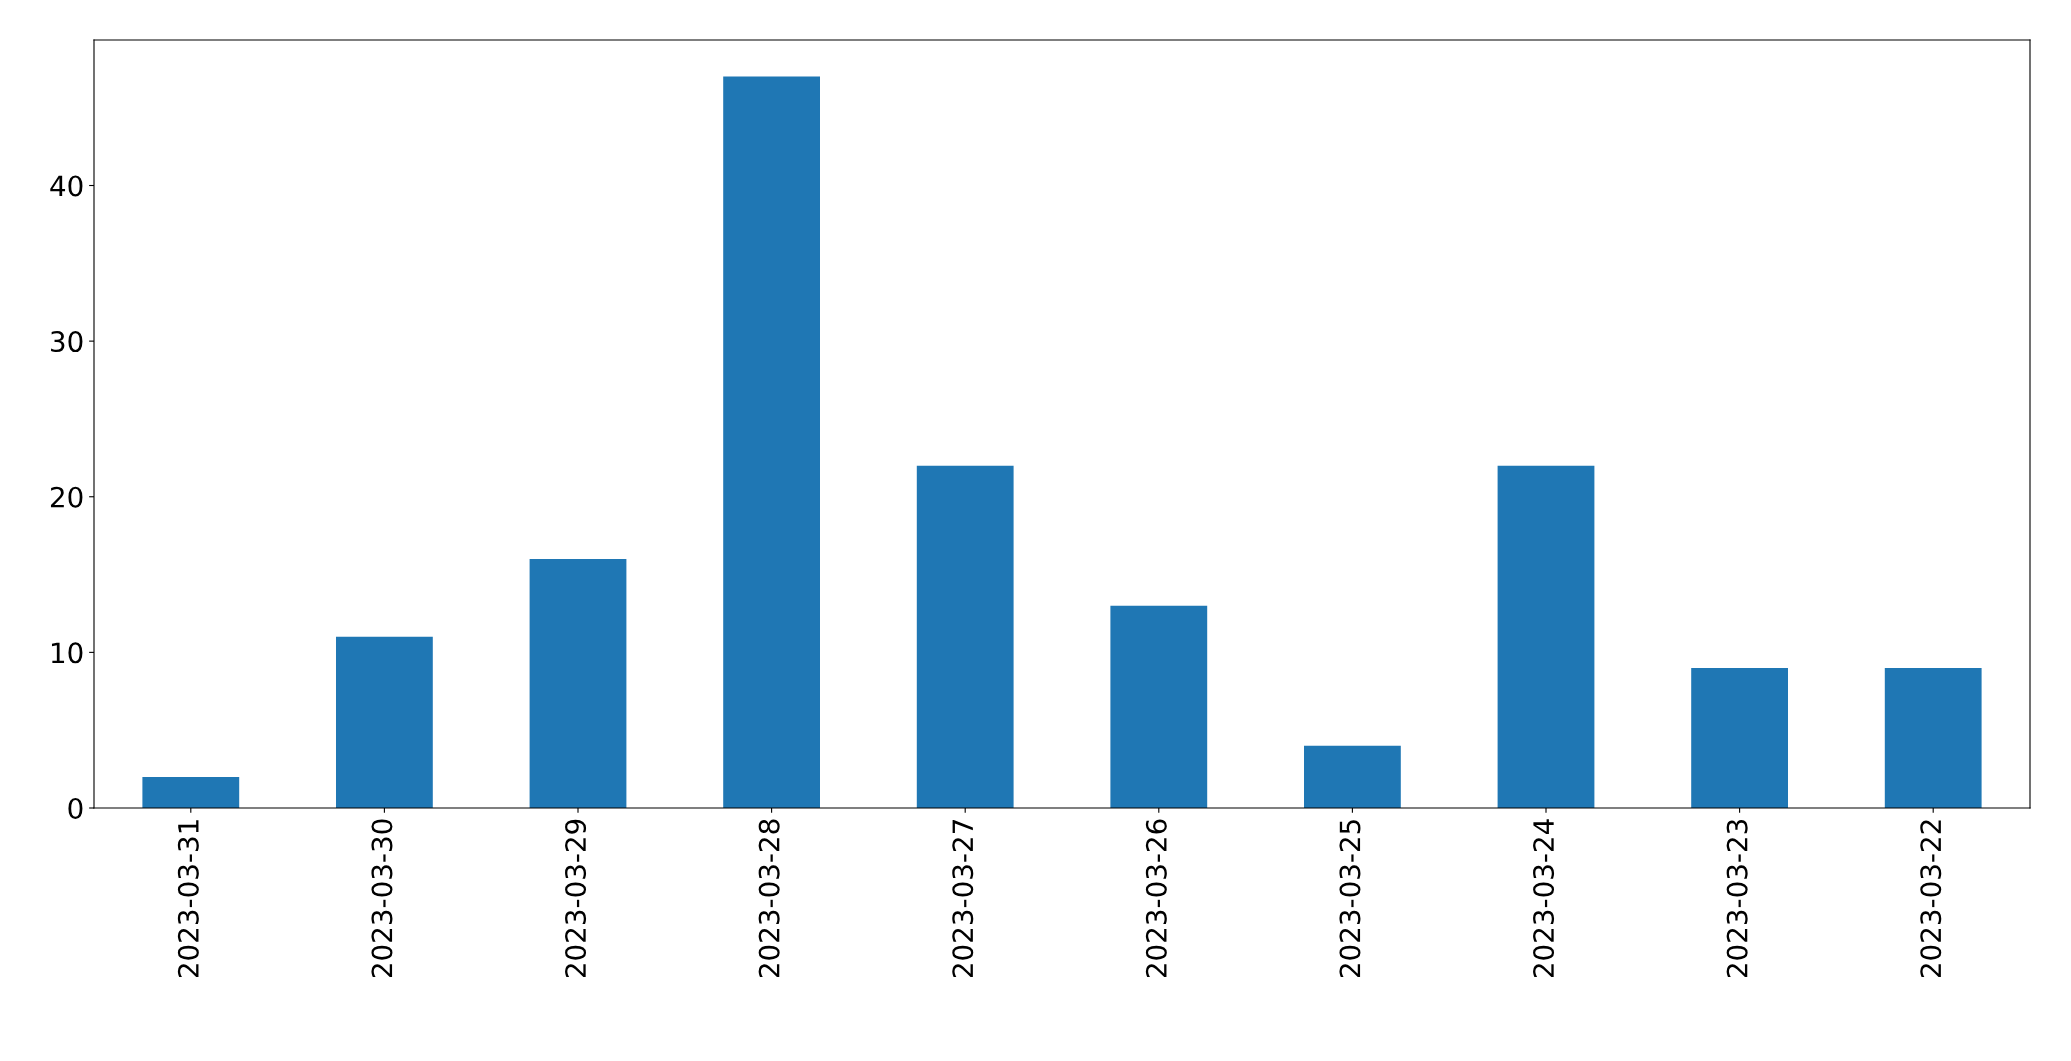 Image resolution: width=2071 pixels, height=1061 pixels. I want to click on y-tick-label: 30, so click(67, 342).